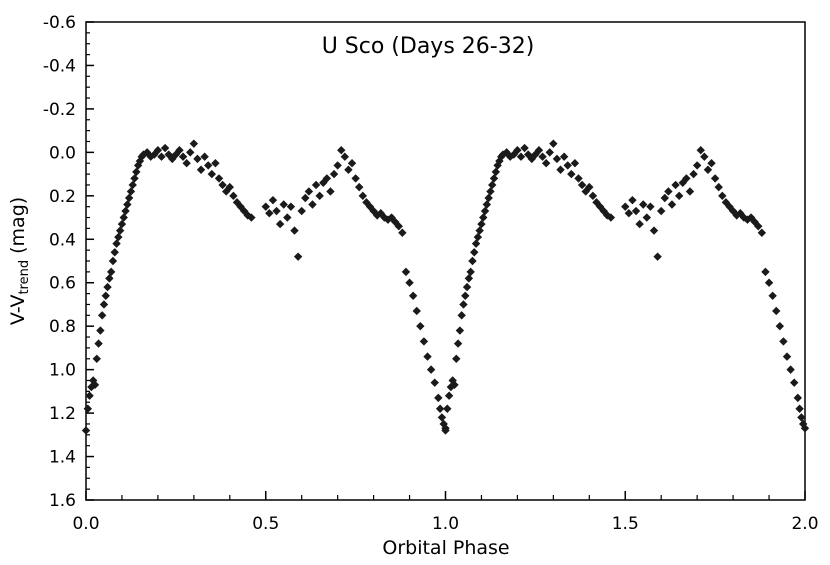 This screenshot has width=830, height=565. What do you see at coordinates (62, 153) in the screenshot?
I see `y-tick-label: 0.0` at bounding box center [62, 153].